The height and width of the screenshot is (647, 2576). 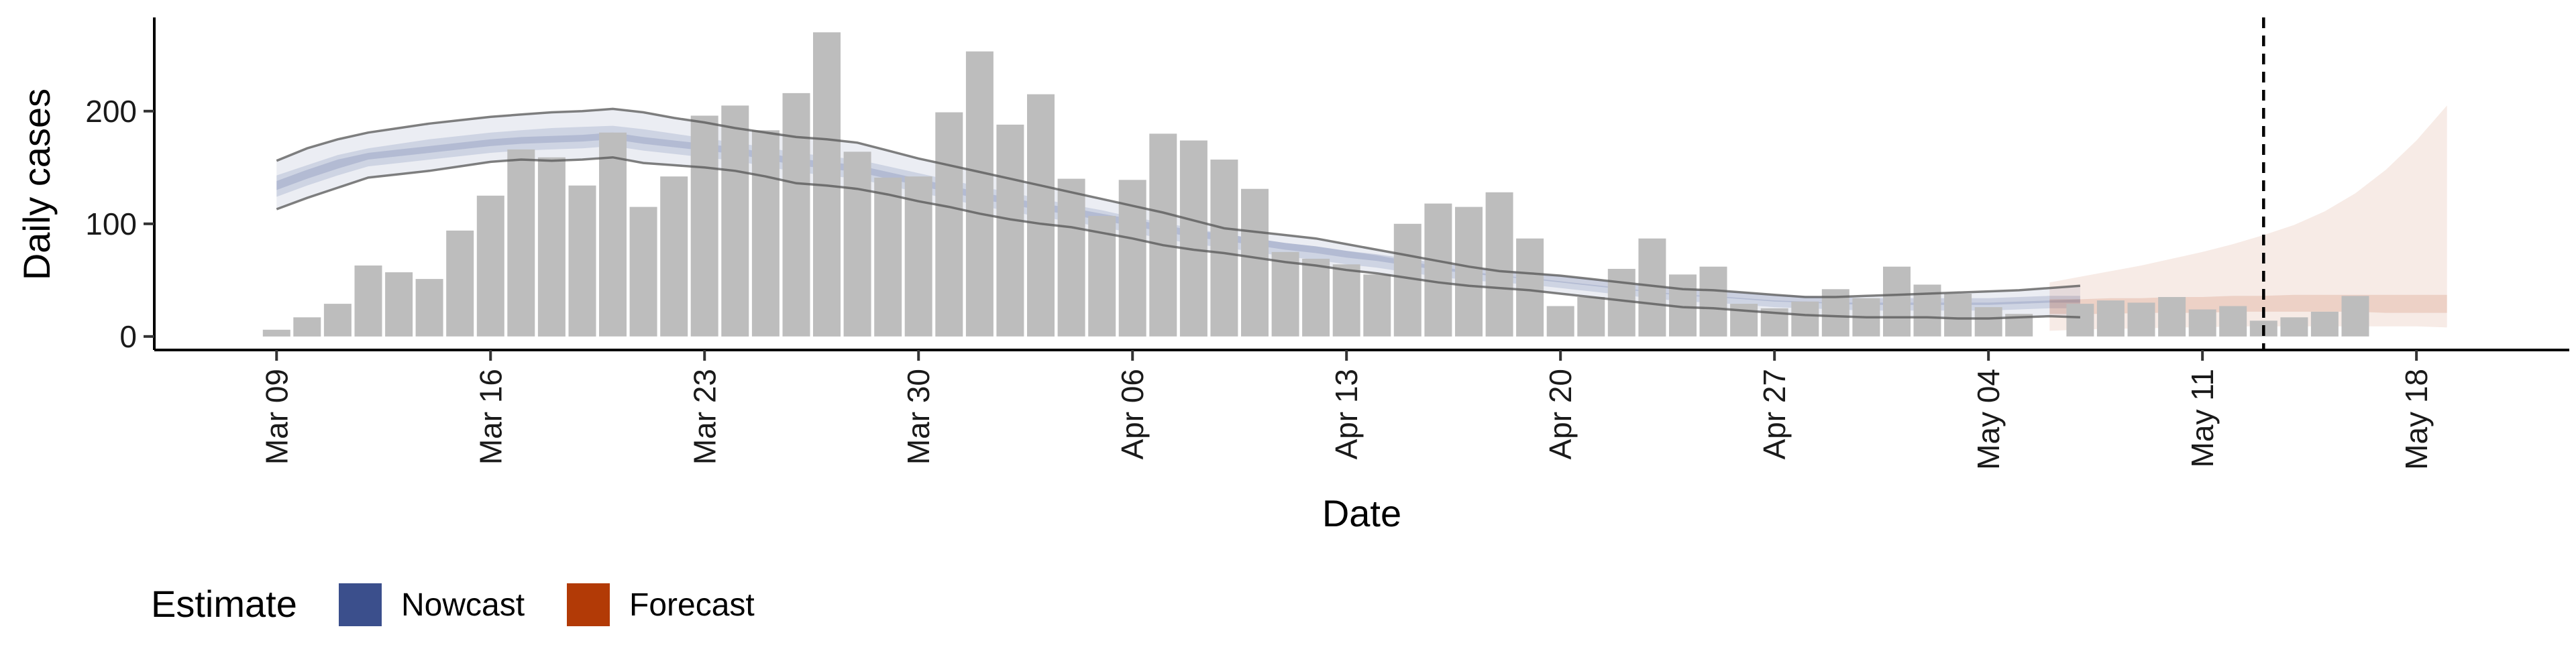 What do you see at coordinates (692, 605) in the screenshot?
I see `legend-label-forecast: Forecast` at bounding box center [692, 605].